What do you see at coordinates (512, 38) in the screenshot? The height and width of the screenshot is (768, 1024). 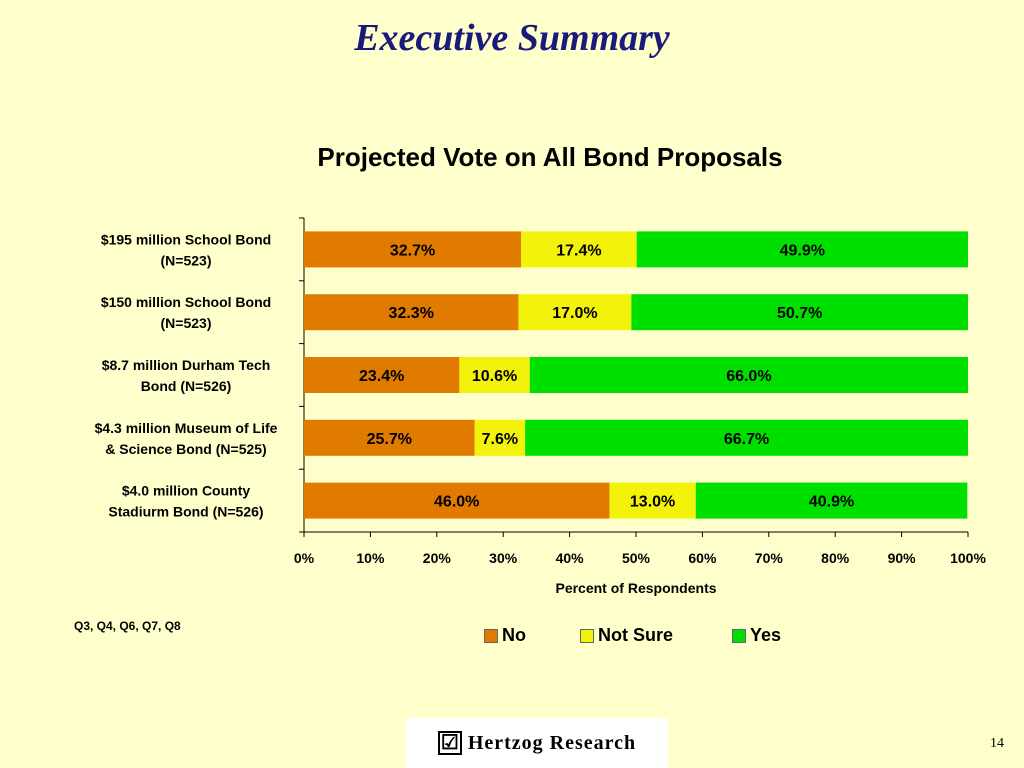 I see `slide-title: Executive Summary` at bounding box center [512, 38].